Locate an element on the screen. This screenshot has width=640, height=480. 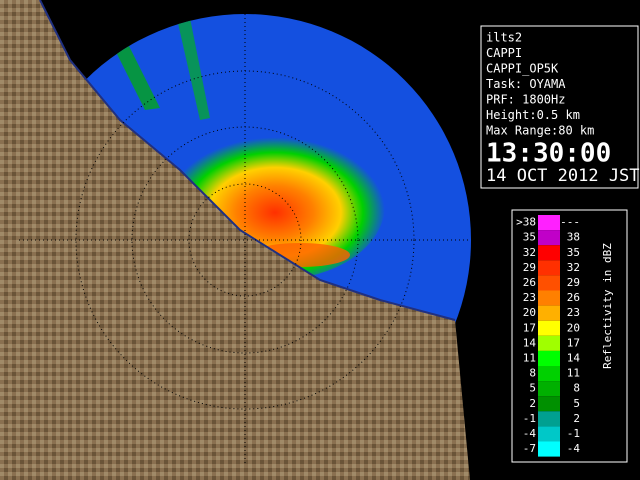
legend-low: 2 is located at coordinates (532, 403).